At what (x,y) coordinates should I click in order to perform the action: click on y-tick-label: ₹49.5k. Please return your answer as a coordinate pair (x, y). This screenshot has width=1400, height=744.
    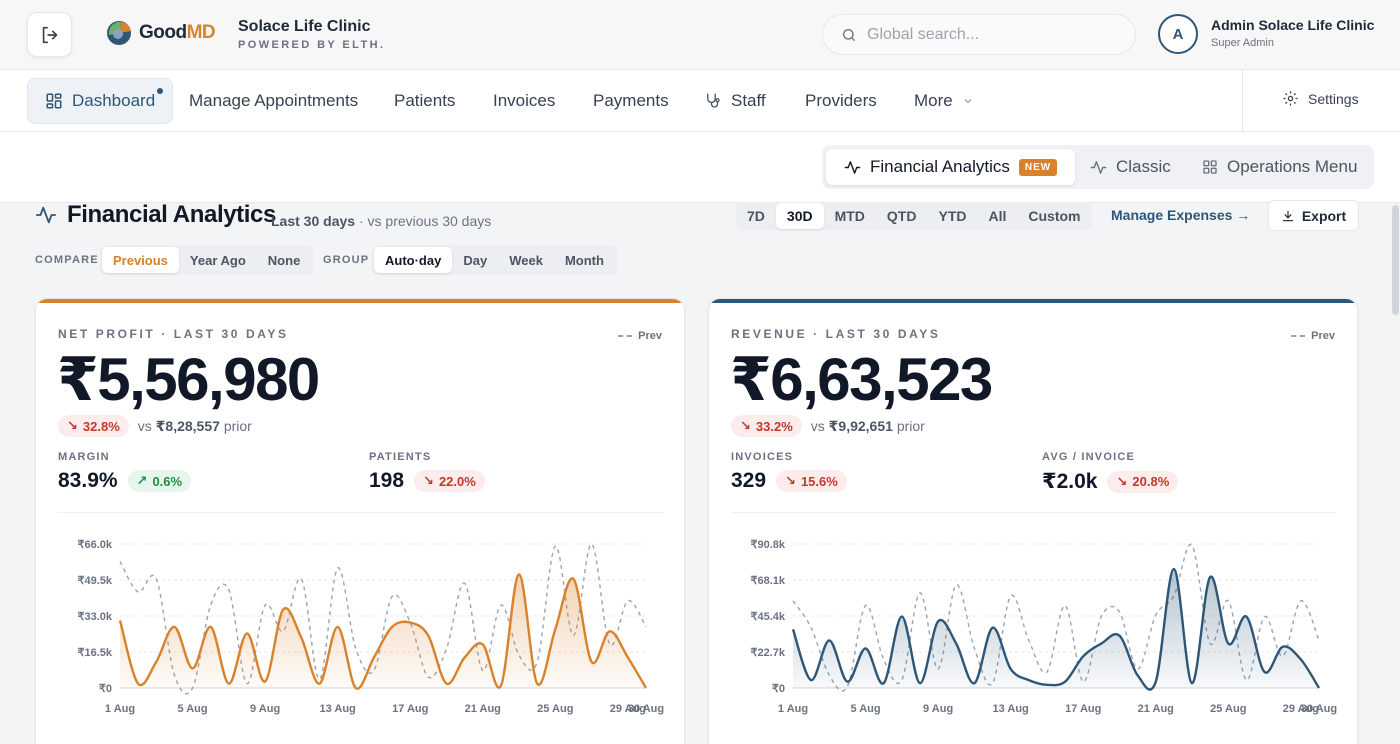
    Looking at the image, I should click on (94, 581).